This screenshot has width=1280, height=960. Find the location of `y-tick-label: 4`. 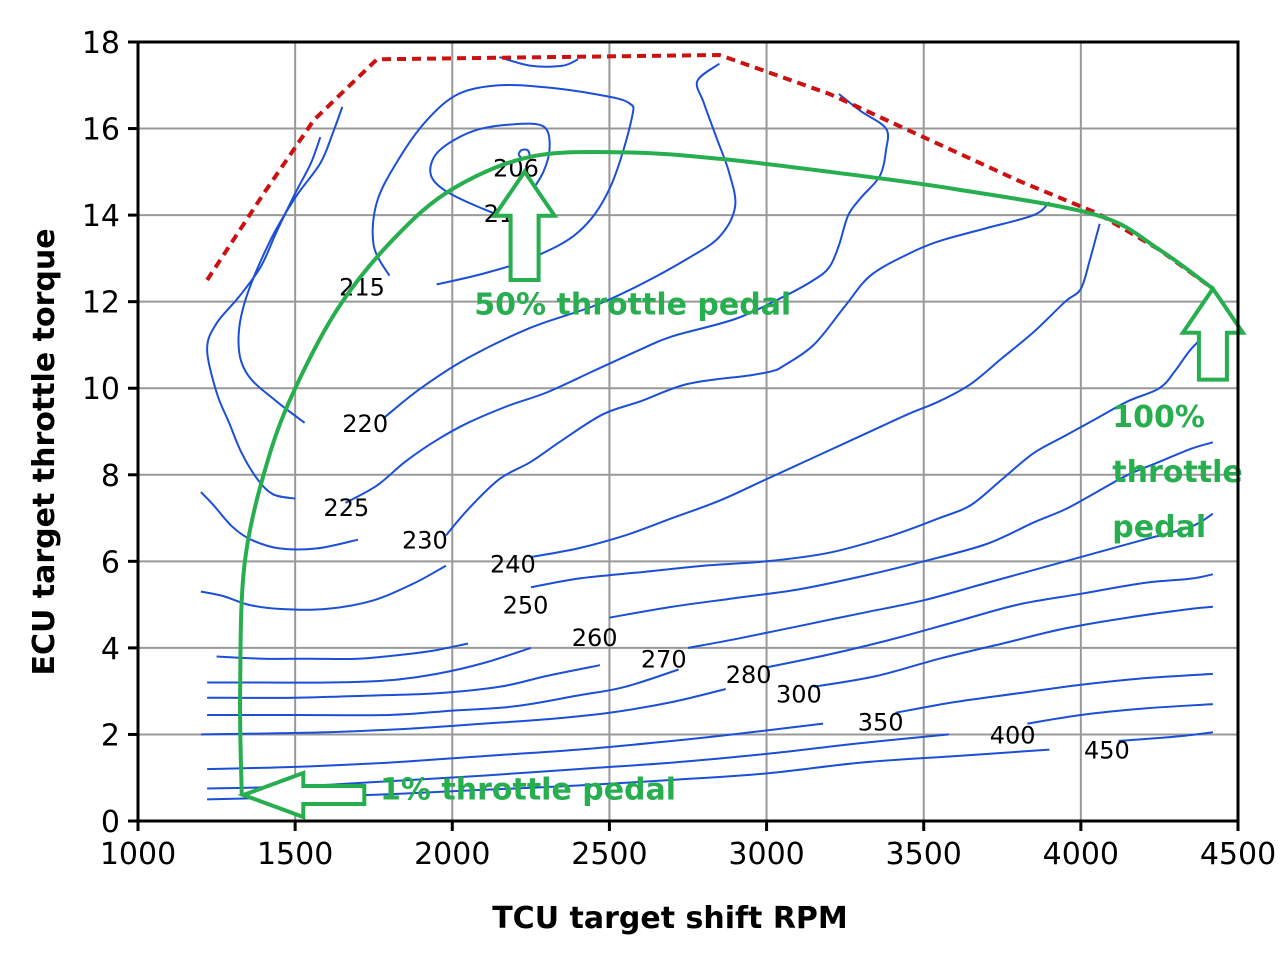

y-tick-label: 4 is located at coordinates (110, 649).